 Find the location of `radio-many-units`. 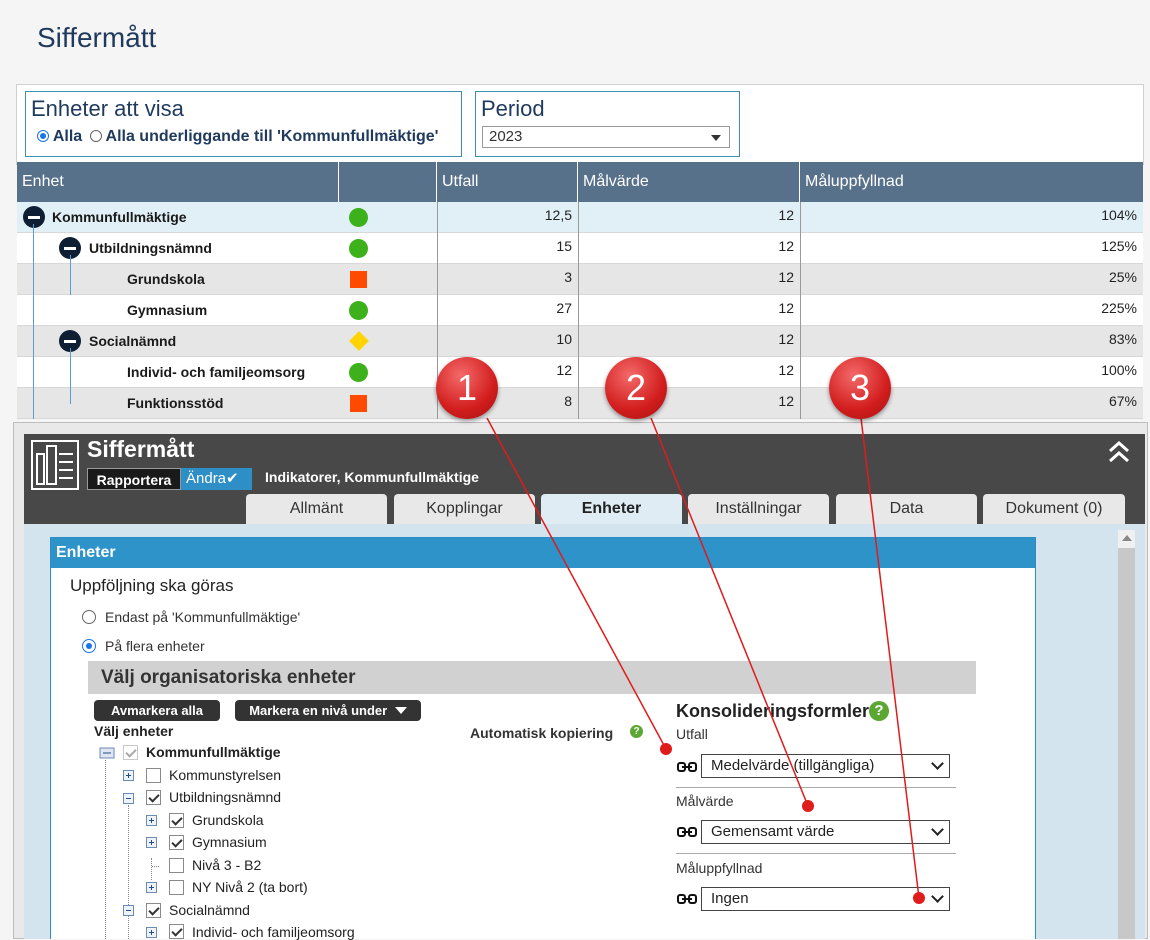

radio-many-units is located at coordinates (89, 646).